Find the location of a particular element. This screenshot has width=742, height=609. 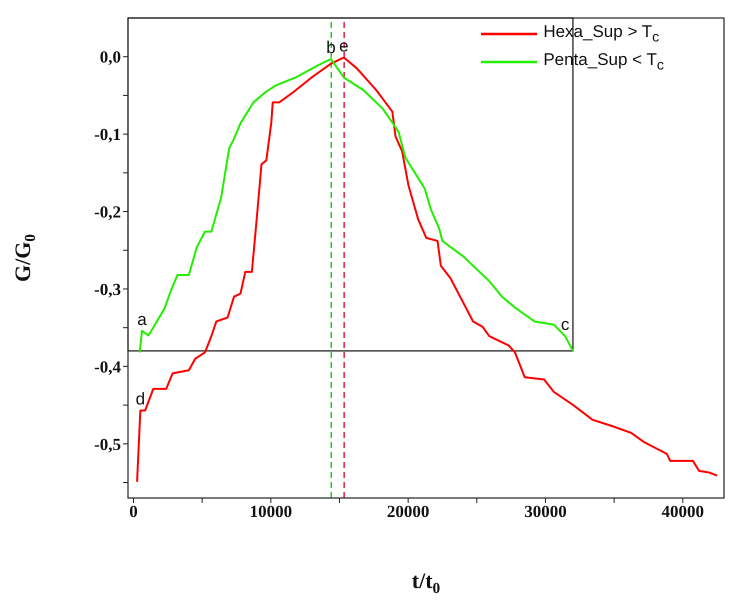

y-tick-label: -0,1 is located at coordinates (107, 134).